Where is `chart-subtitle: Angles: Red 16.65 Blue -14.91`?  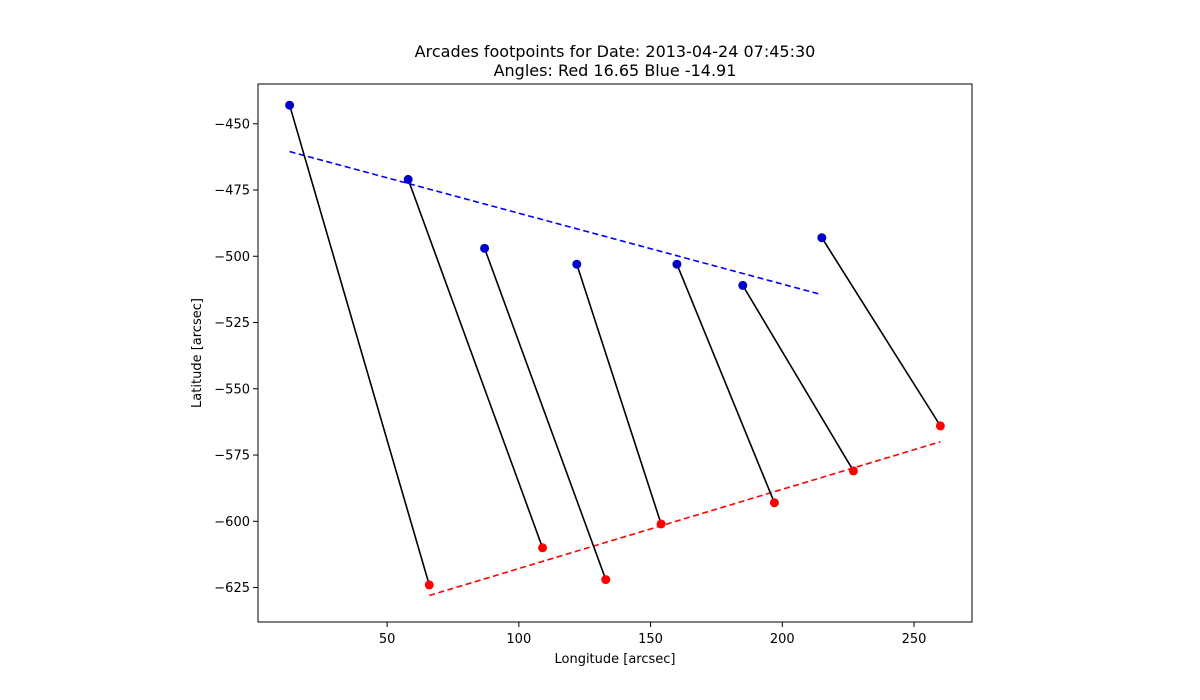 chart-subtitle: Angles: Red 16.65 Blue -14.91 is located at coordinates (615, 70).